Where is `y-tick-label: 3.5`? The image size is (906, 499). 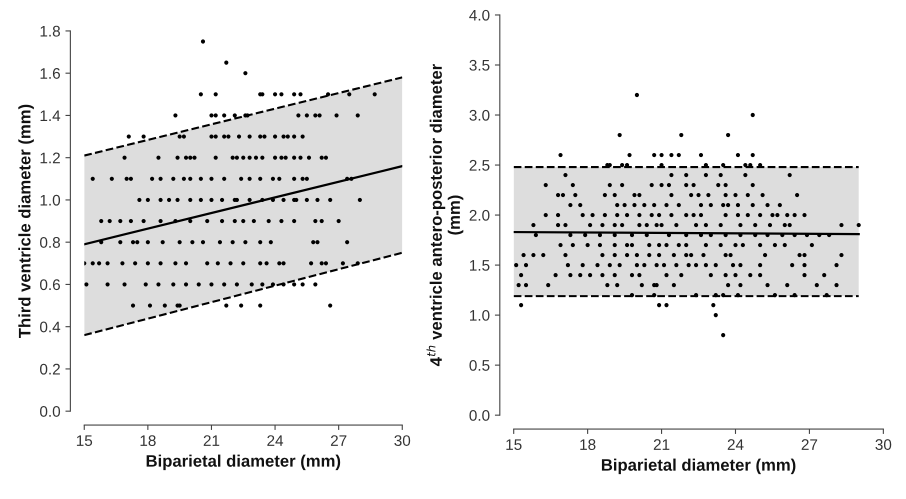
y-tick-label: 3.5 is located at coordinates (479, 65).